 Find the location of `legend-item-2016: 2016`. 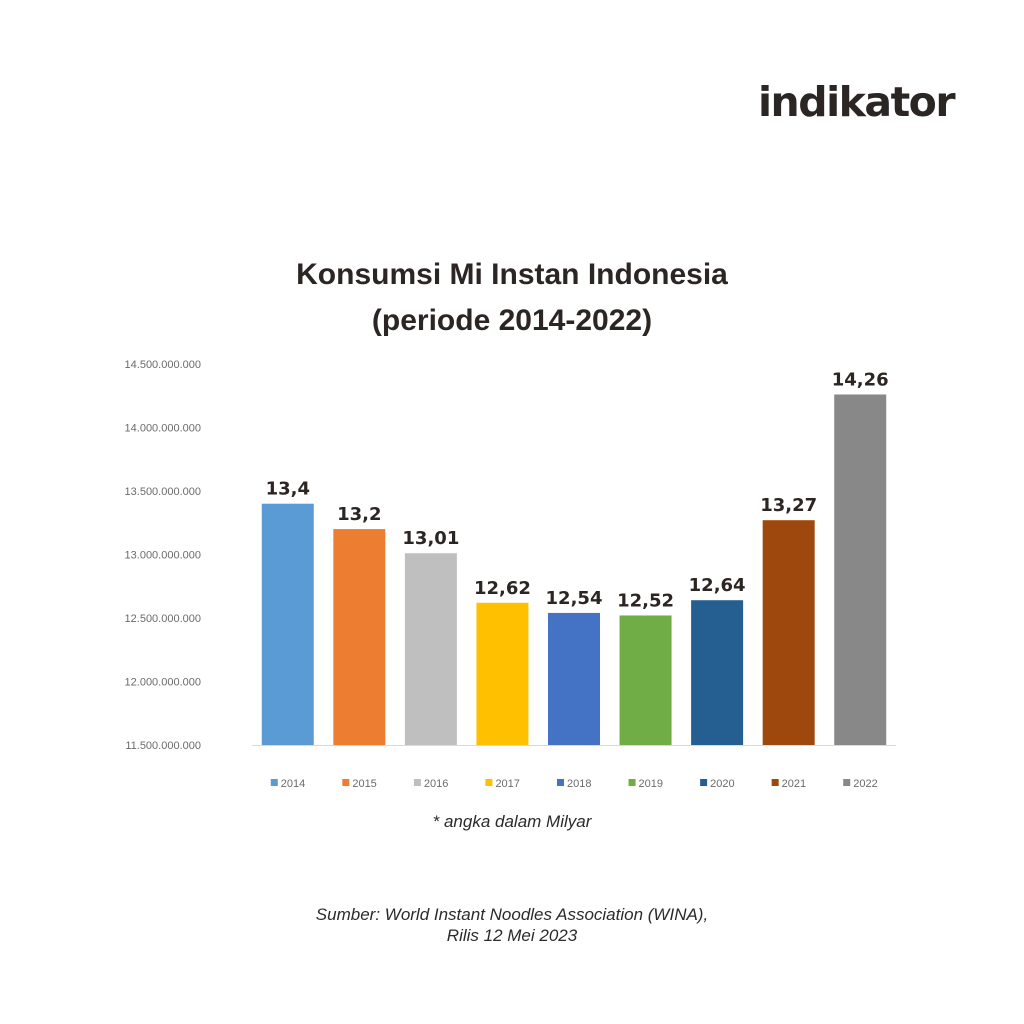

legend-item-2016: 2016 is located at coordinates (430, 784).